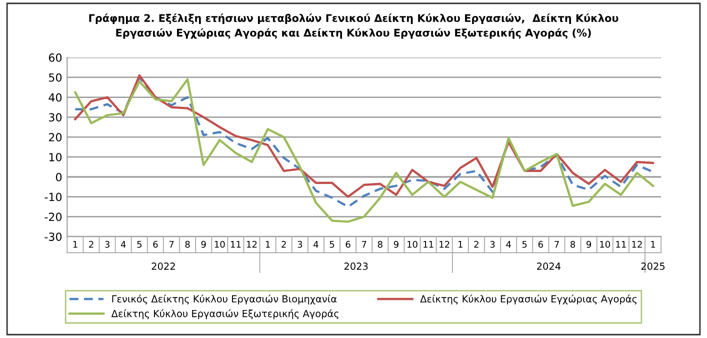 This screenshot has height=338, width=707. I want to click on text: 2025, so click(653, 266).